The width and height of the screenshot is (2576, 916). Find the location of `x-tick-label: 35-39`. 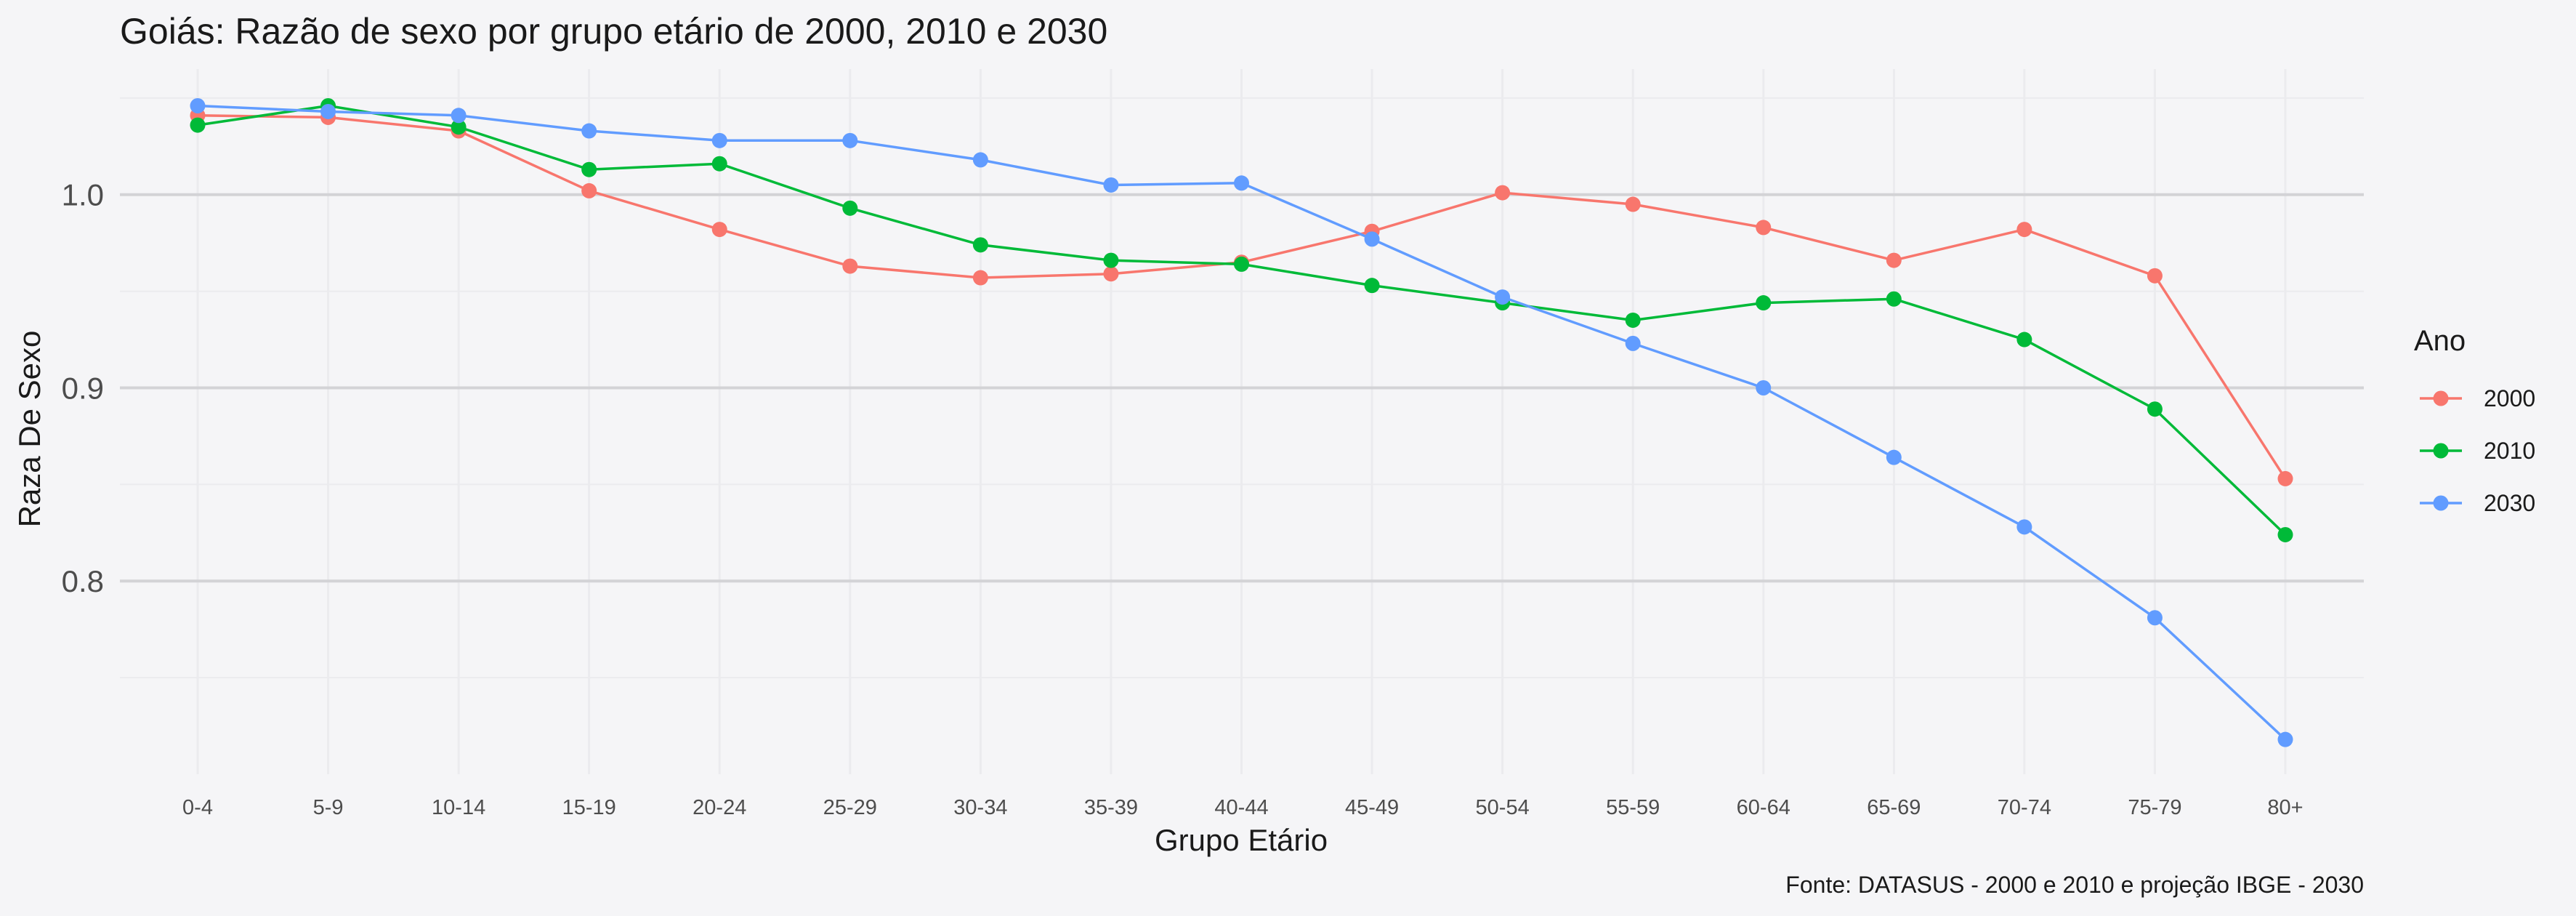

x-tick-label: 35-39 is located at coordinates (1111, 807).